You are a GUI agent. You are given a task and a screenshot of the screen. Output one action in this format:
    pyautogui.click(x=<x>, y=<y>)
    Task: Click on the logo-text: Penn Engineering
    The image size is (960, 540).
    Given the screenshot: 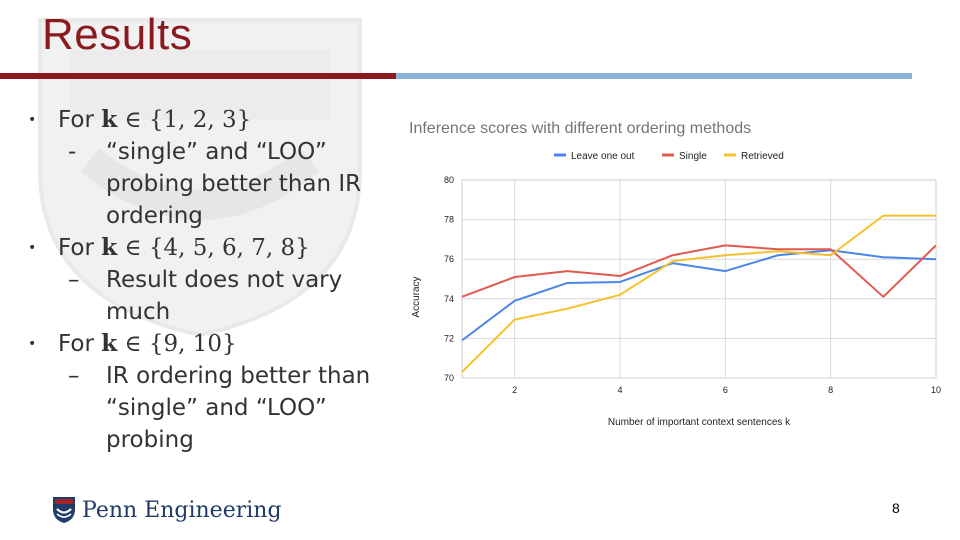 What is the action you would take?
    pyautogui.click(x=182, y=510)
    